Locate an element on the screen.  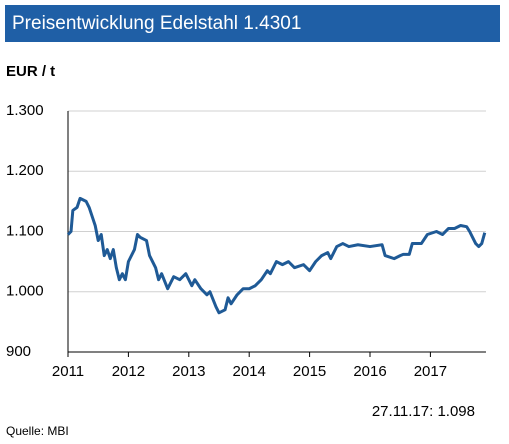
y-tick-label: 900 is located at coordinates (18, 351).